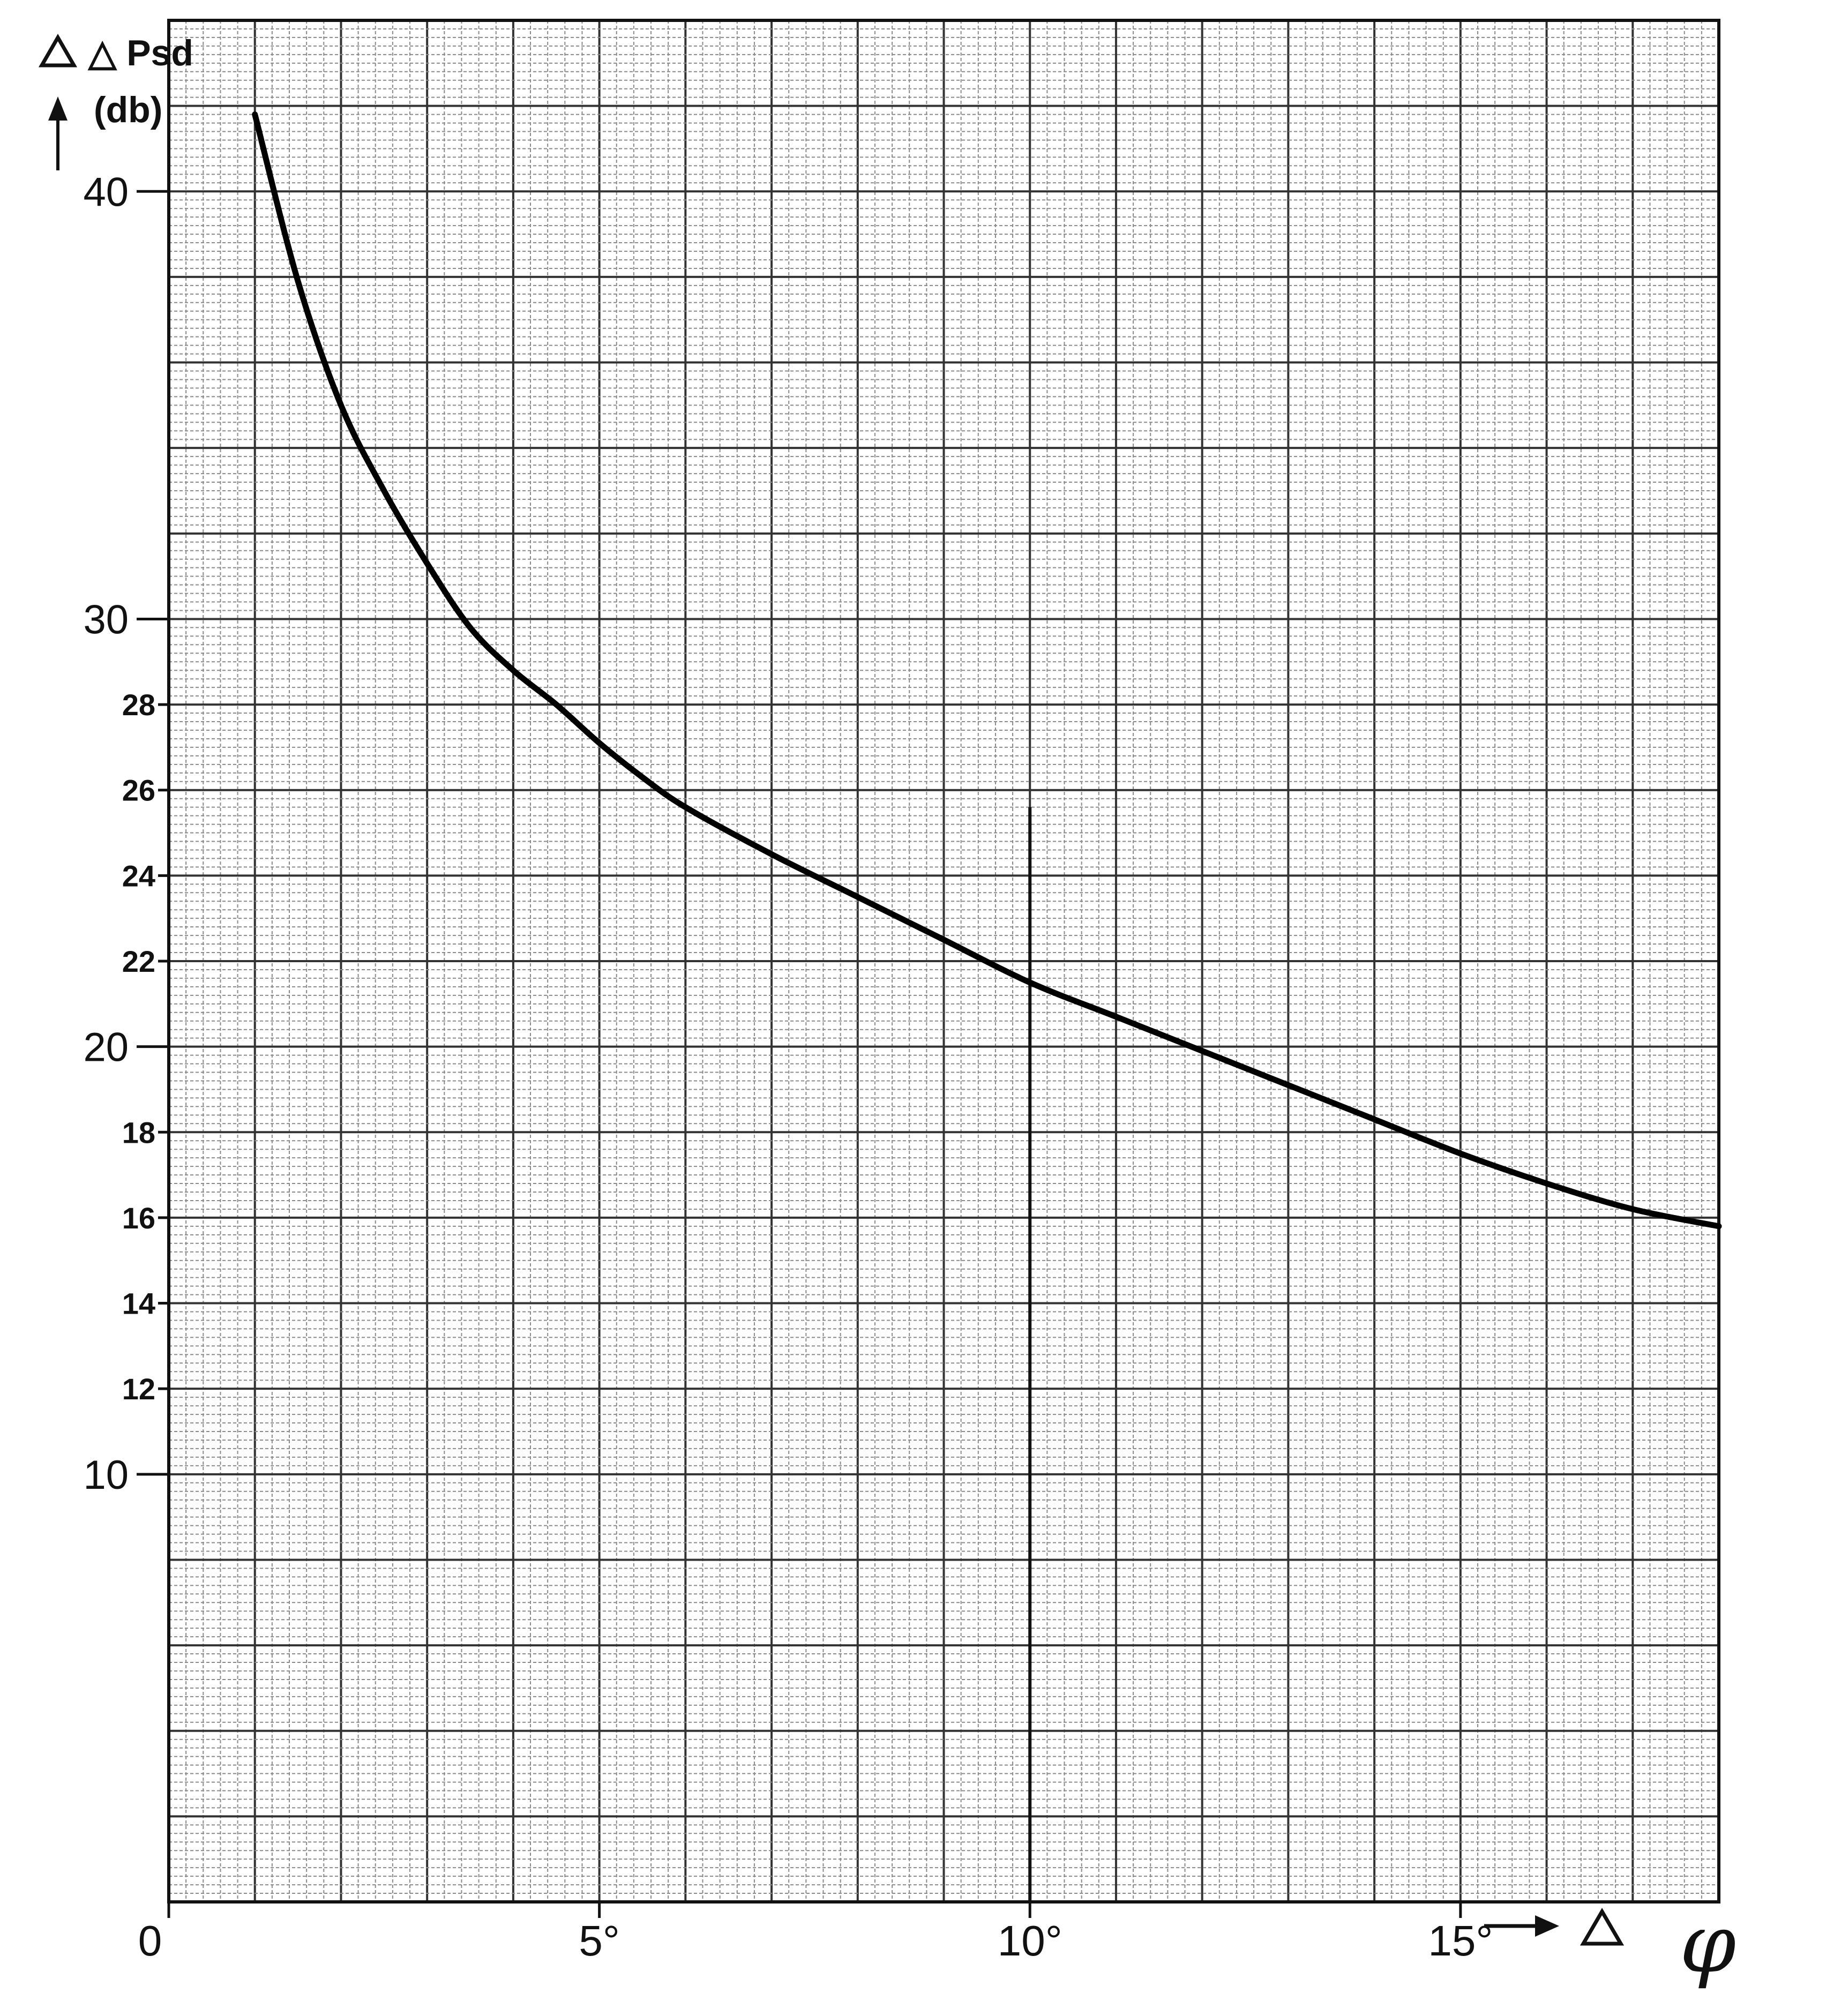 The image size is (1841, 2016). What do you see at coordinates (150, 1941) in the screenshot?
I see `x-tick-label: 0` at bounding box center [150, 1941].